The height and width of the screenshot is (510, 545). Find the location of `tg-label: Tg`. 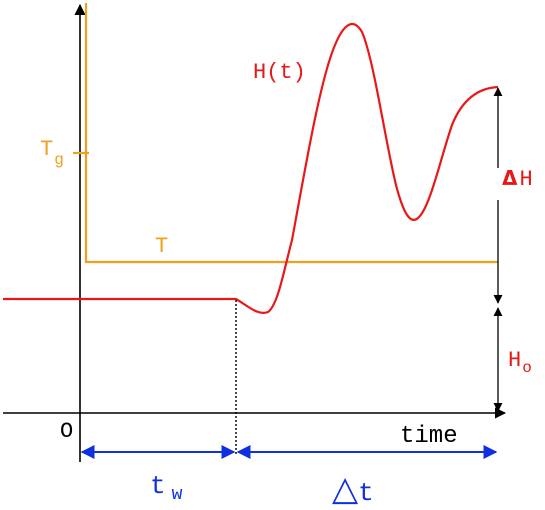

tg-label: Tg is located at coordinates (52, 153).